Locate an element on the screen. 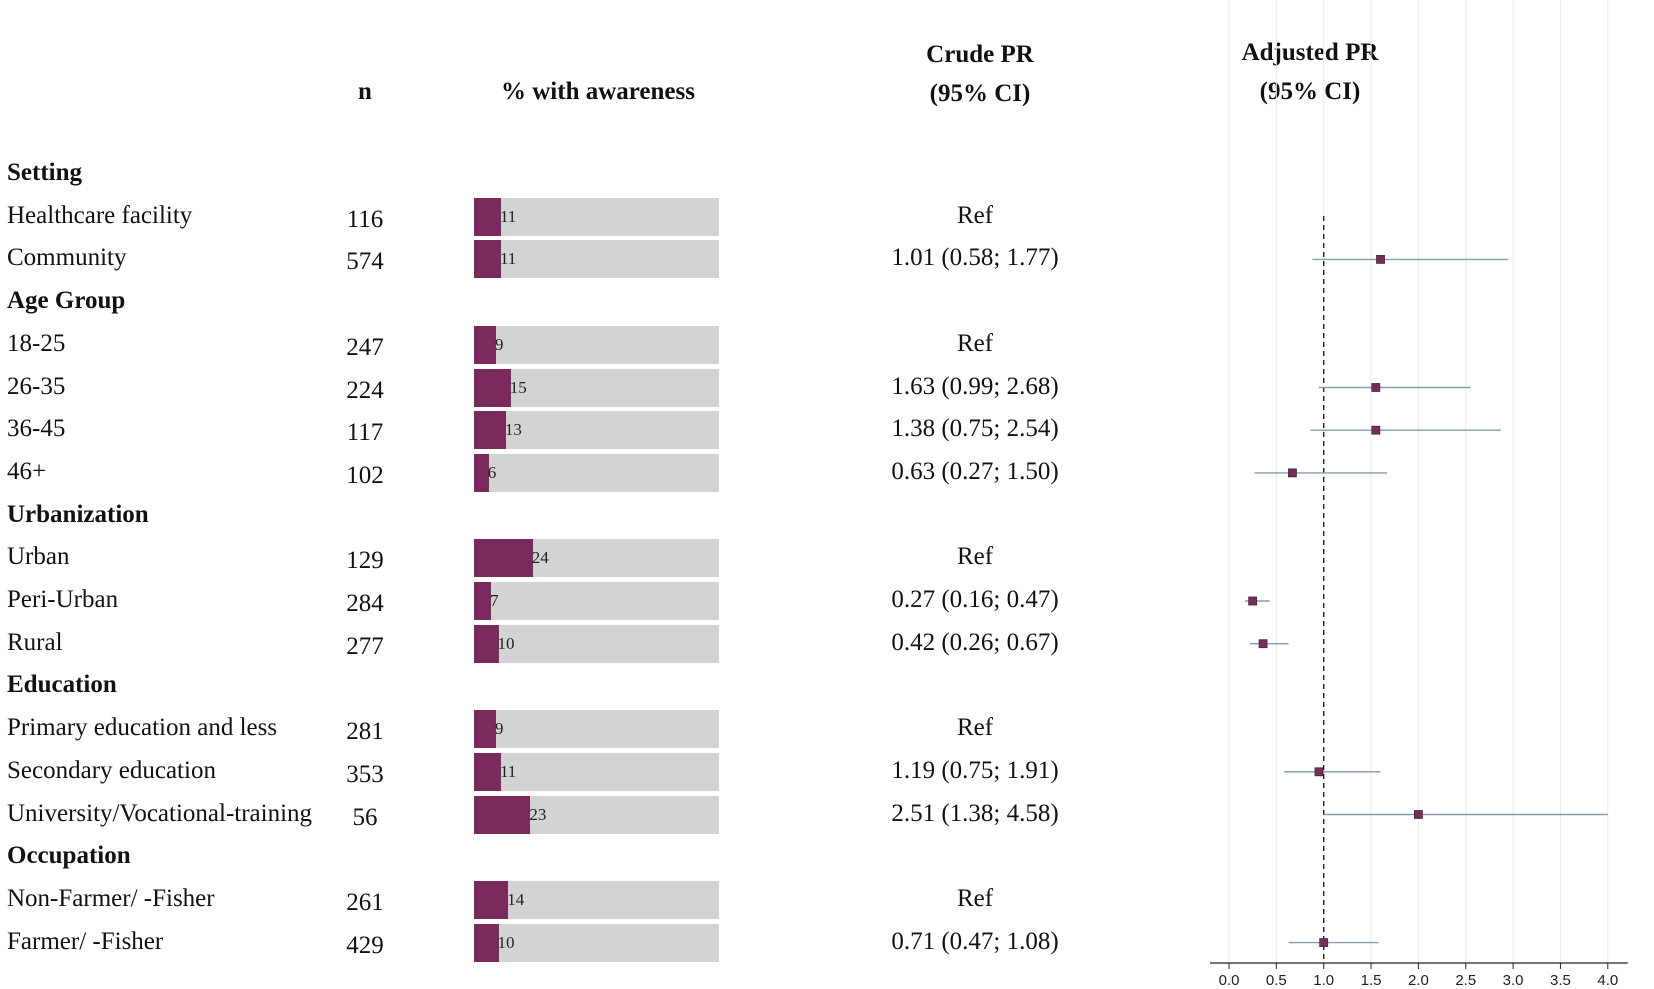 The width and height of the screenshot is (1654, 989). pct-bar-label: 24 is located at coordinates (540, 558).